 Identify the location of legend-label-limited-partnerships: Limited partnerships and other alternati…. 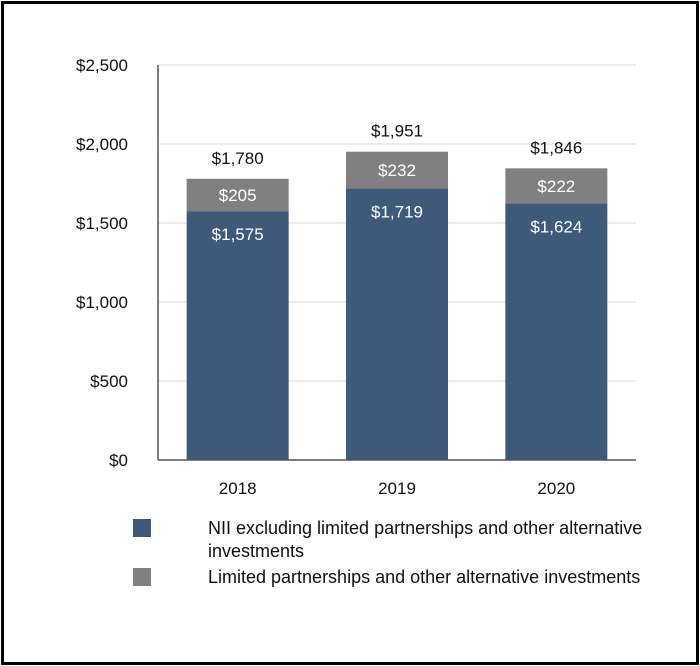
(424, 577).